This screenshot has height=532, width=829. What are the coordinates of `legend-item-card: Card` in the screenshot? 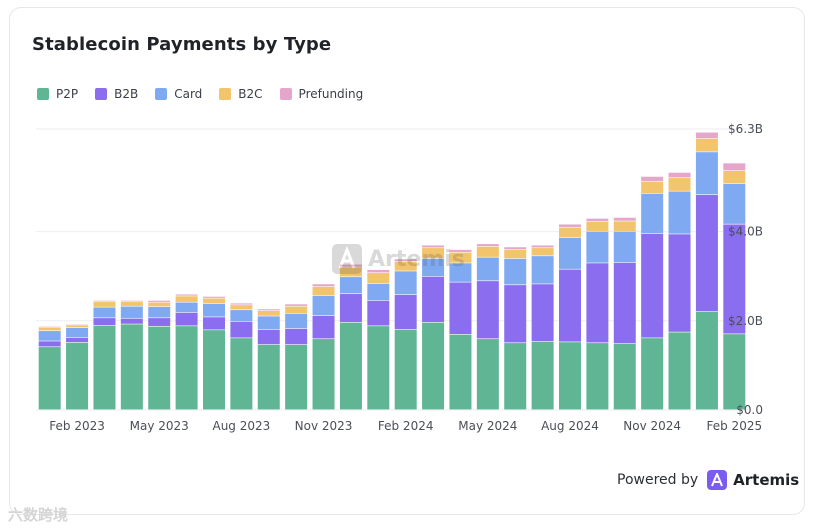 It's located at (178, 94).